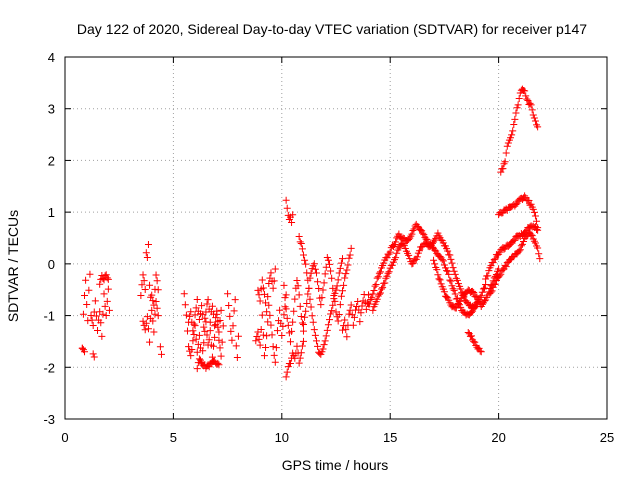 The height and width of the screenshot is (480, 640). I want to click on x-tick-label: 10, so click(282, 437).